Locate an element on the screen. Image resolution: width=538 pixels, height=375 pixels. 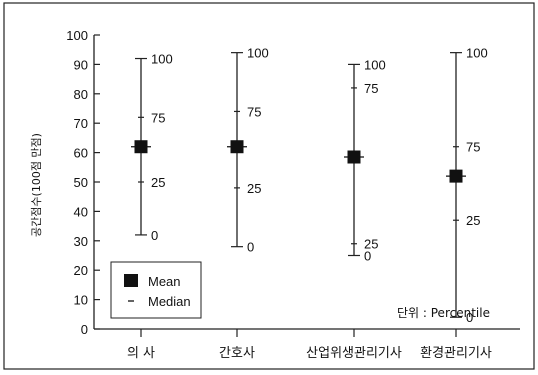
x-tick-label-3: 환경관리기사 is located at coordinates (456, 353).